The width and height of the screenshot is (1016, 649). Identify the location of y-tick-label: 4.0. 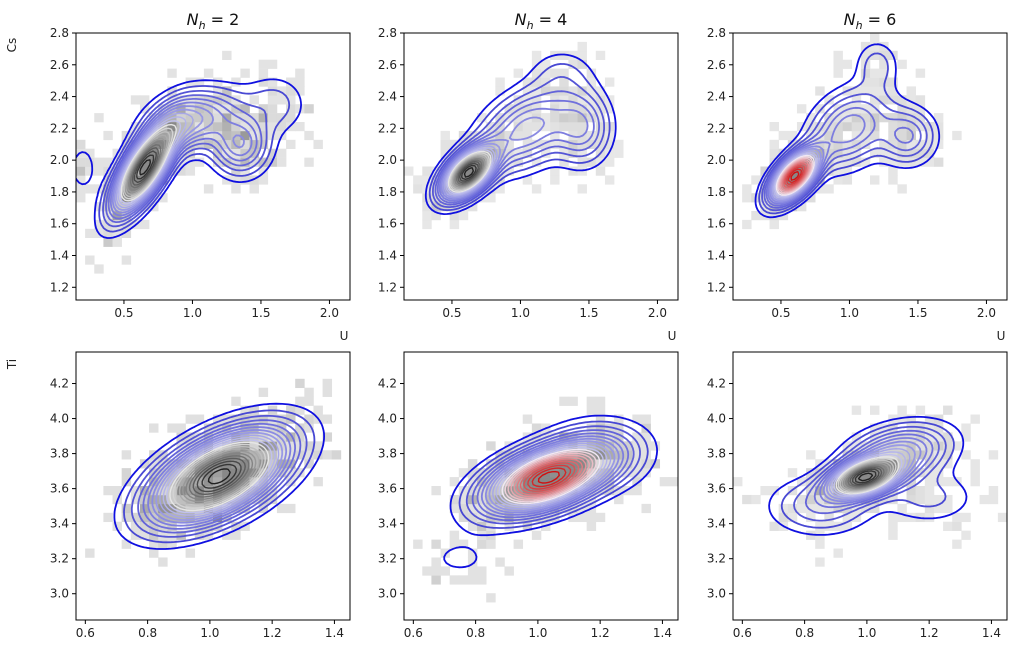
(59, 419).